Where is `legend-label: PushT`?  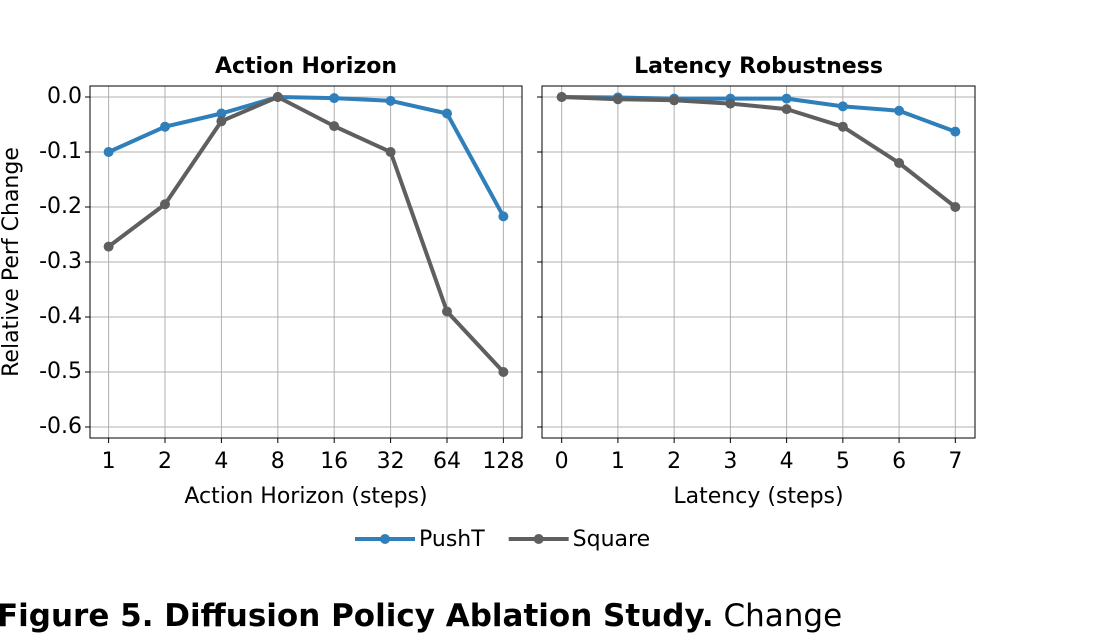 legend-label: PushT is located at coordinates (452, 539).